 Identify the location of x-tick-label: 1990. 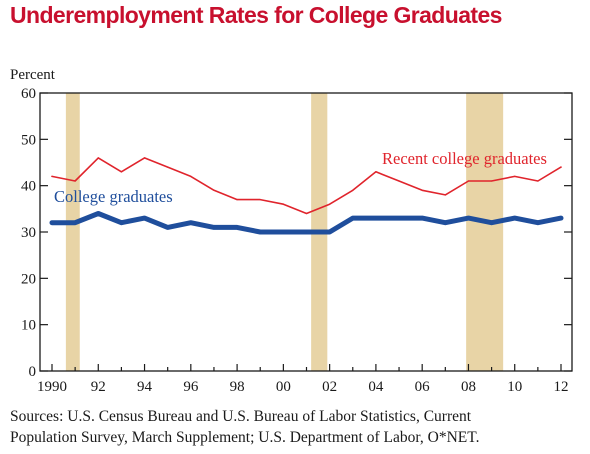
(52, 387).